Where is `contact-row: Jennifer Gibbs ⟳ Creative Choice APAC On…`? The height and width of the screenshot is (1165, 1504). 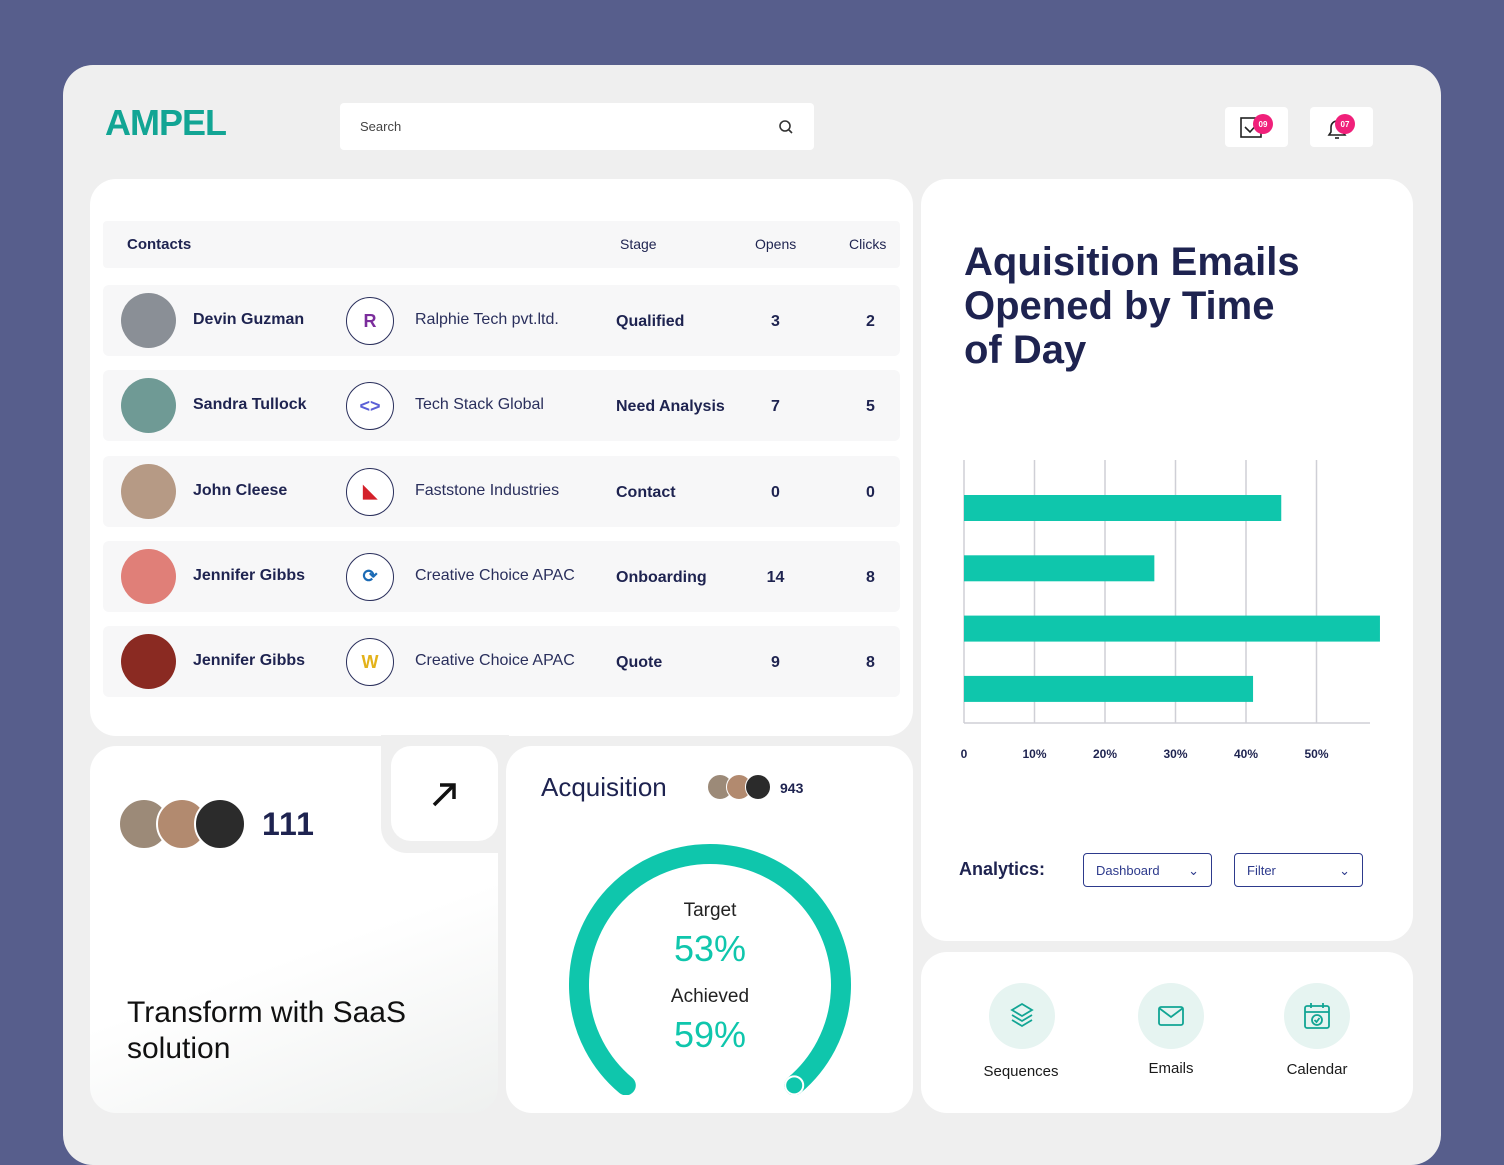
contact-row: Jennifer Gibbs ⟳ Creative Choice APAC On… is located at coordinates (501, 576).